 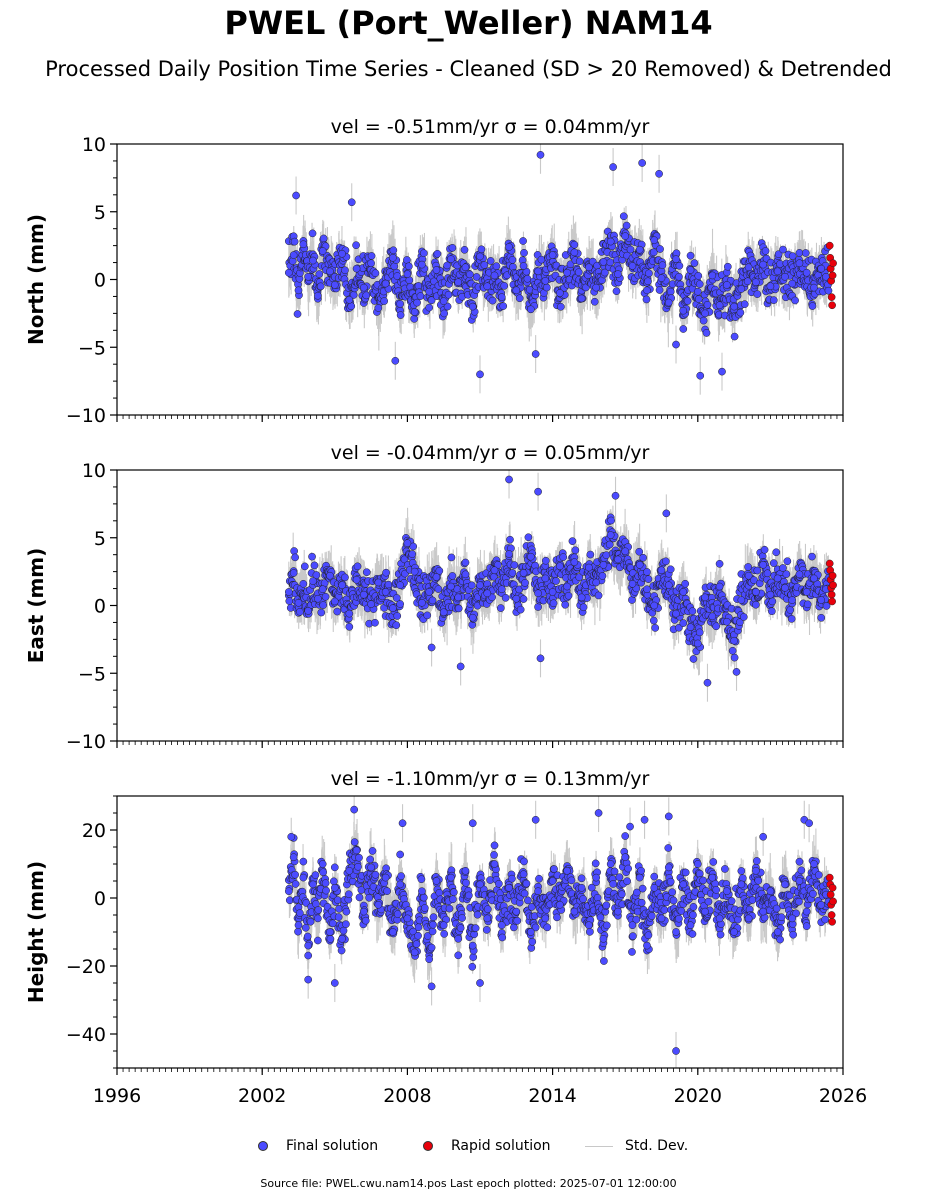 What do you see at coordinates (100, 213) in the screenshot?
I see `y-tick-label: 5` at bounding box center [100, 213].